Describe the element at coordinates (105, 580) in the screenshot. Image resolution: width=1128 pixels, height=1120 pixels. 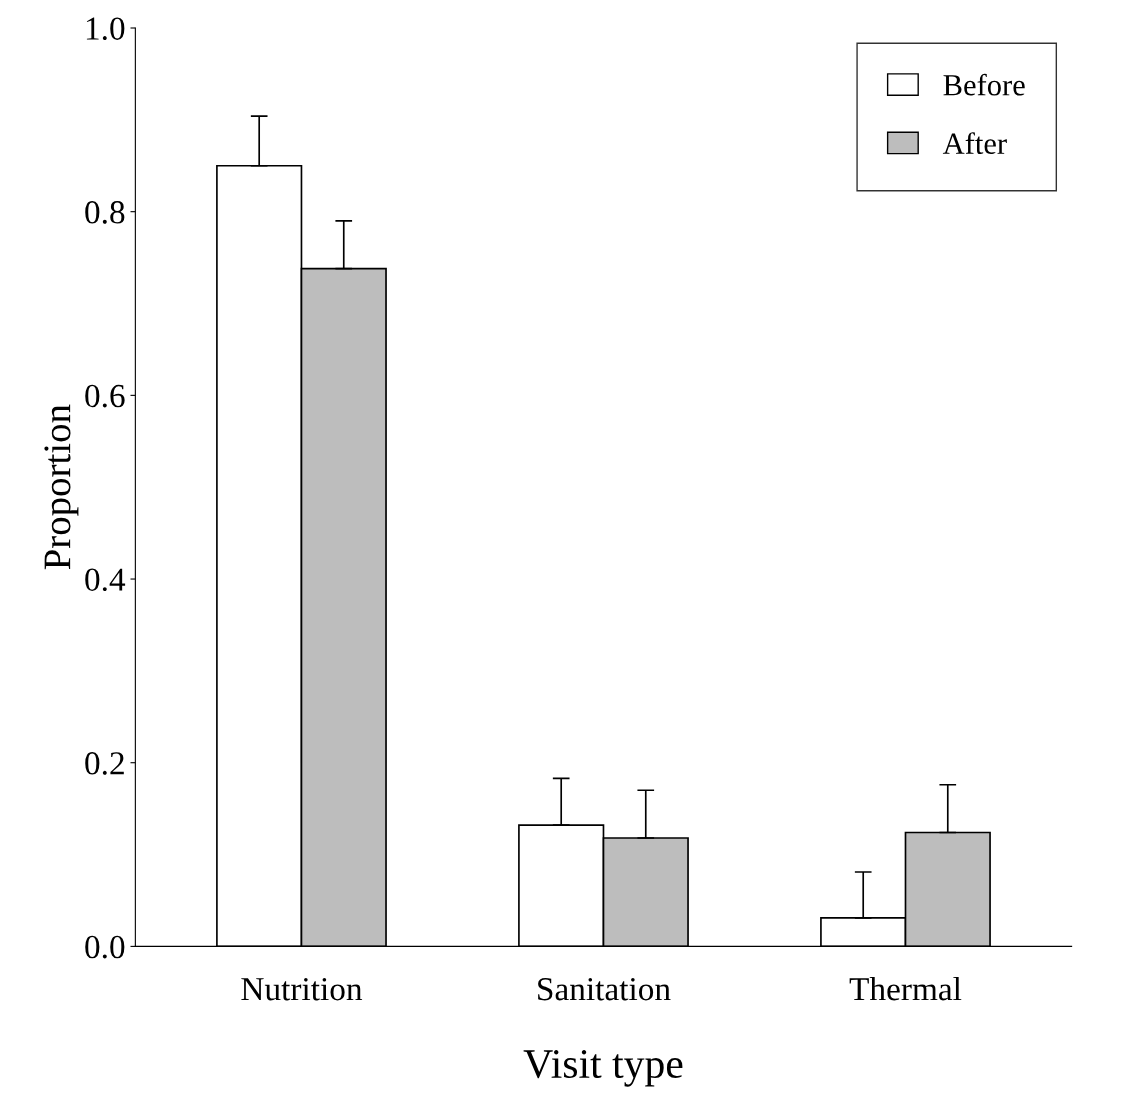
I see `y-tick-label: 0.4` at that location.